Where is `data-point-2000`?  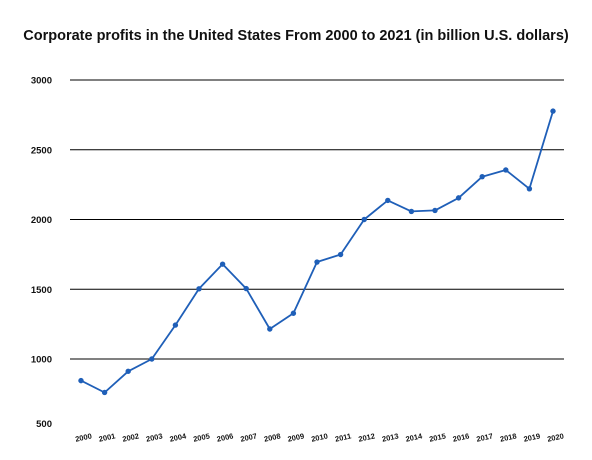 data-point-2000 is located at coordinates (81, 380).